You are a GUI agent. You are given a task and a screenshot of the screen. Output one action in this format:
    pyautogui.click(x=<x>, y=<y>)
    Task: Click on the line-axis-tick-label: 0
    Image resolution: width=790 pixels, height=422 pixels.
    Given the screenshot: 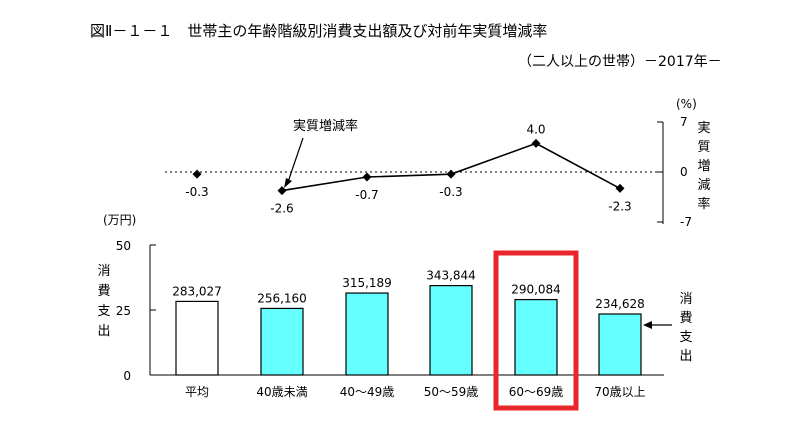 What is the action you would take?
    pyautogui.click(x=684, y=172)
    